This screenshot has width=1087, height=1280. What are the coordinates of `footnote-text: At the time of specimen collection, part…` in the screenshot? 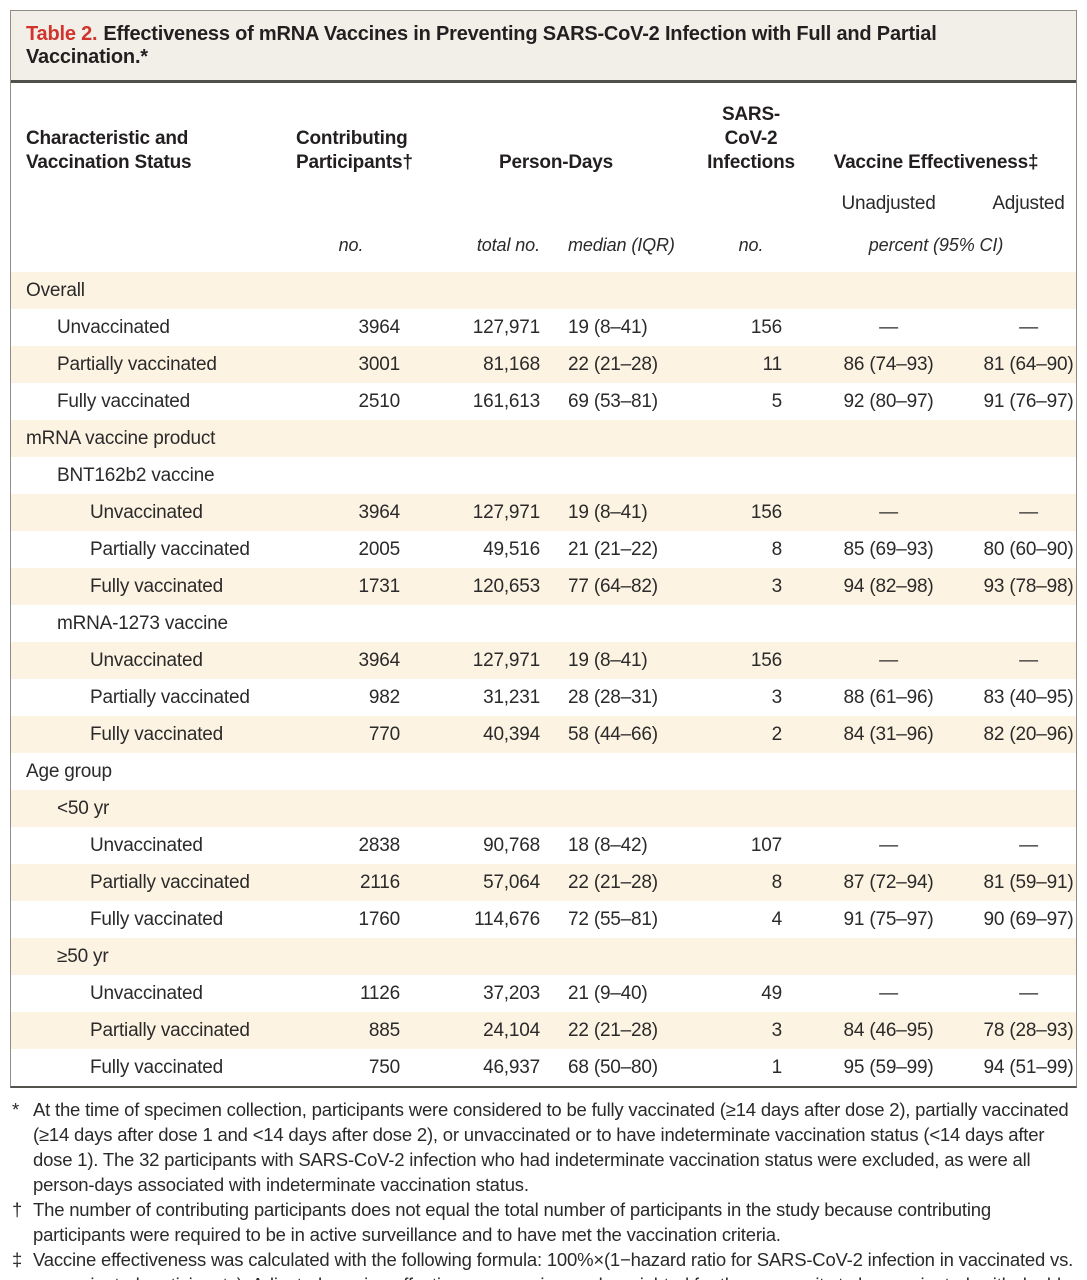 It's located at (551, 1147).